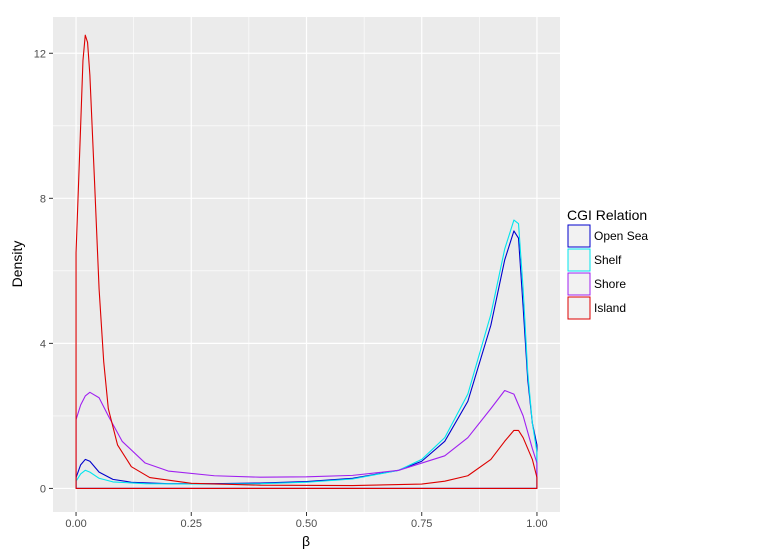 This screenshot has width=780, height=560. I want to click on y-axis-title: Density, so click(17, 264).